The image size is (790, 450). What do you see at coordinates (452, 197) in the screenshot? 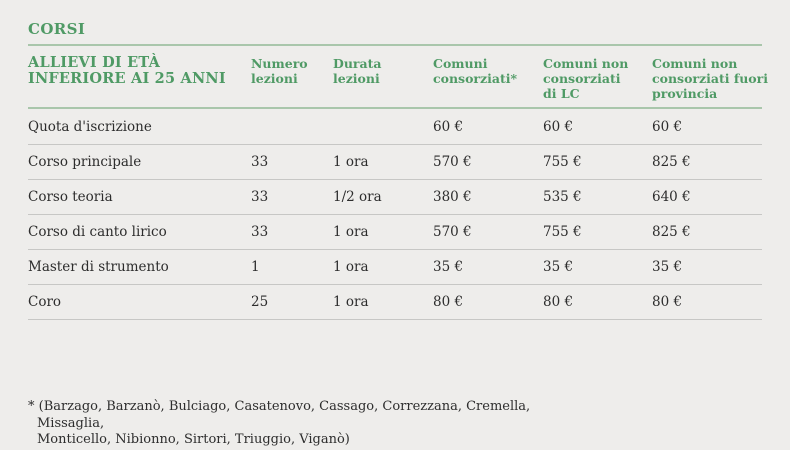
I see `price-consorziati: 380 €` at bounding box center [452, 197].